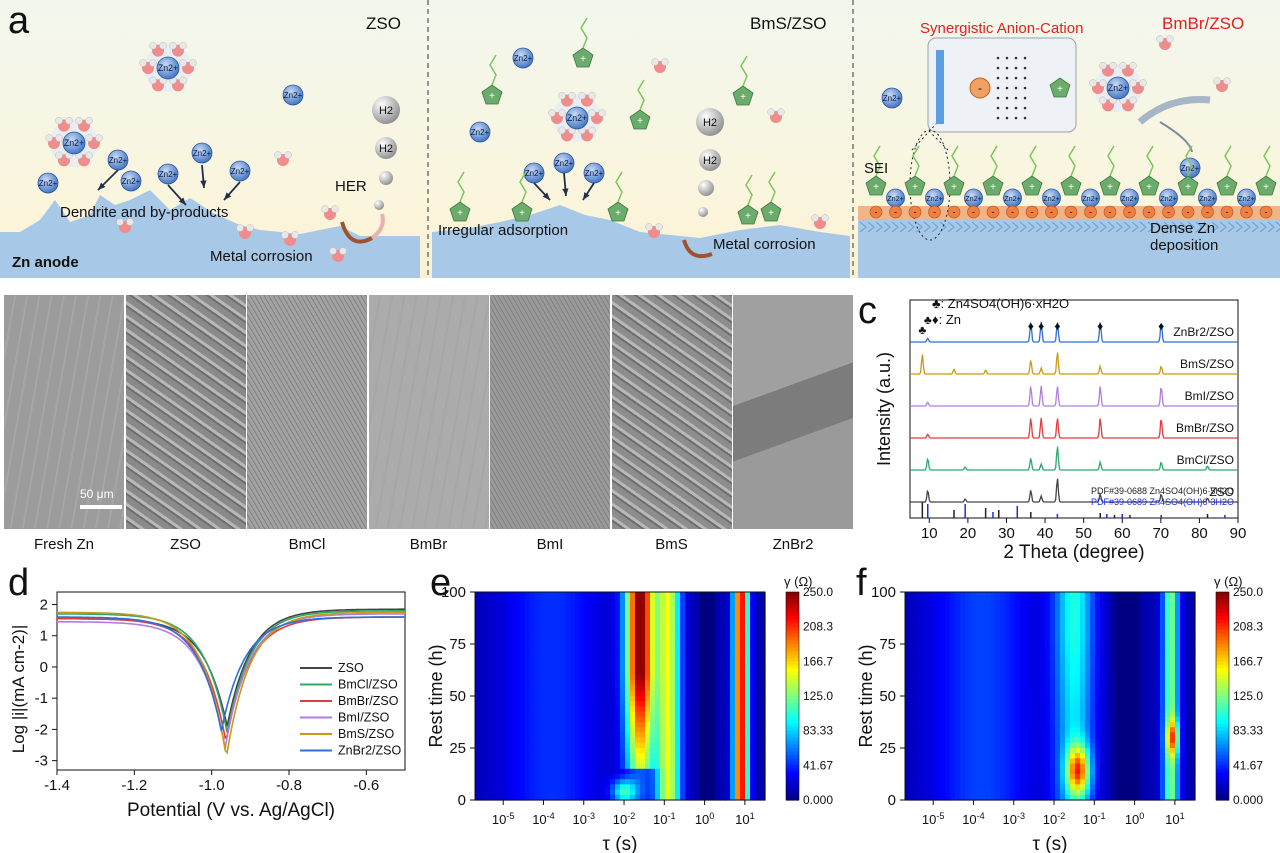 This screenshot has height=853, width=1280. I want to click on xrd-xtick-label: 20, so click(968, 533).